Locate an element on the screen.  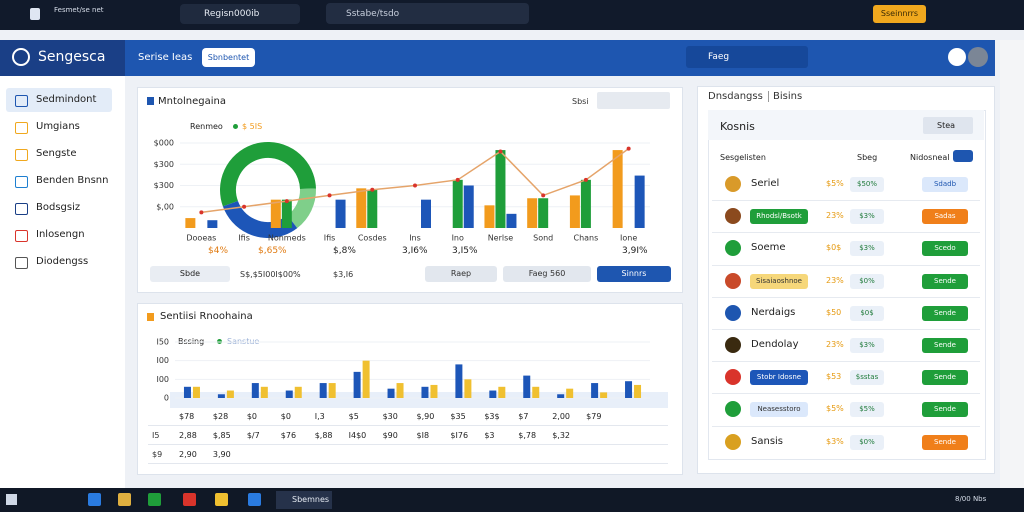
value-label: 3,9I% is located at coordinates (635, 251).